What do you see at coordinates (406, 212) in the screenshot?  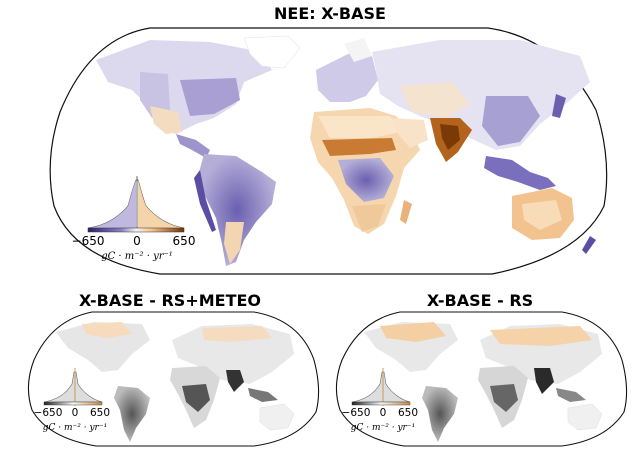 I see `madagascar` at bounding box center [406, 212].